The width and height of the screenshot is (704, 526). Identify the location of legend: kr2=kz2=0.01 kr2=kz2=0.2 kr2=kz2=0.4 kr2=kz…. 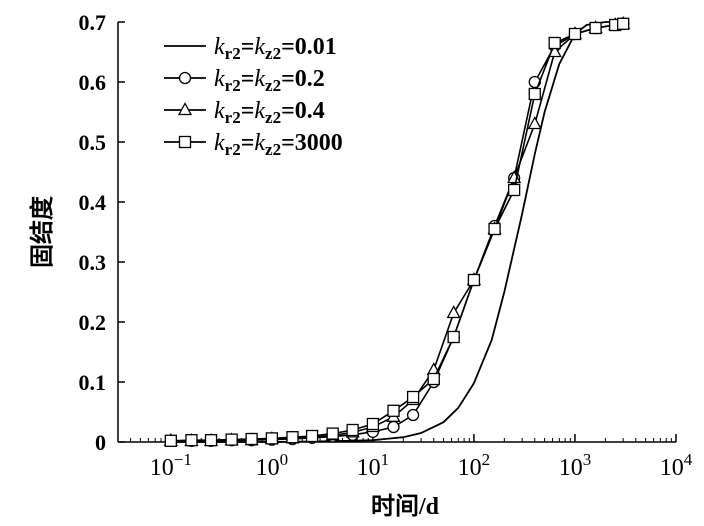
(253, 96).